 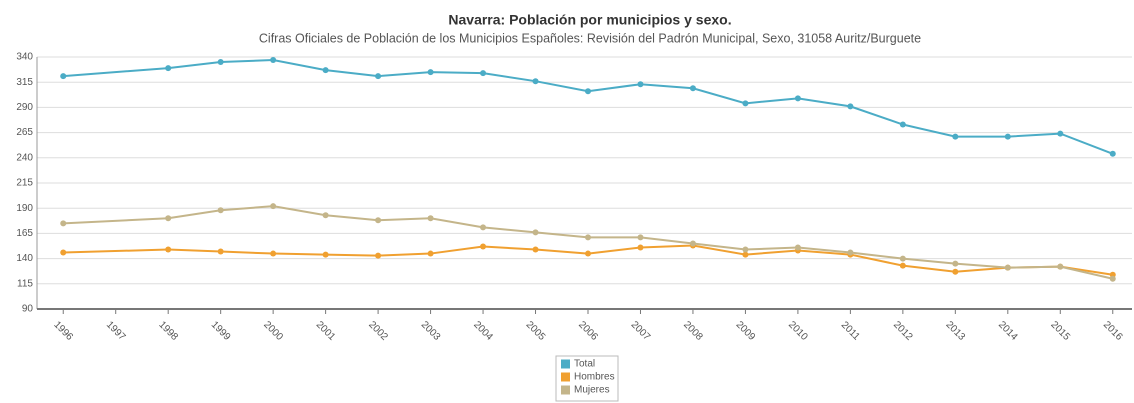 I want to click on y-tick-label: 340, so click(x=24, y=57).